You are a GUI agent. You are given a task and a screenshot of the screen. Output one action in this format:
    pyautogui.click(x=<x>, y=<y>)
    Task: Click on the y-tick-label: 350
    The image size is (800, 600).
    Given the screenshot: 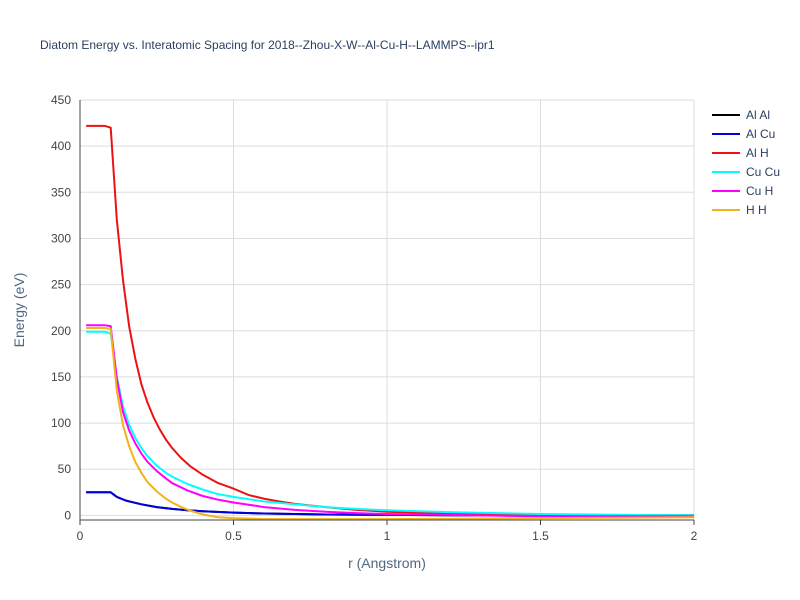 What is the action you would take?
    pyautogui.click(x=61, y=192)
    